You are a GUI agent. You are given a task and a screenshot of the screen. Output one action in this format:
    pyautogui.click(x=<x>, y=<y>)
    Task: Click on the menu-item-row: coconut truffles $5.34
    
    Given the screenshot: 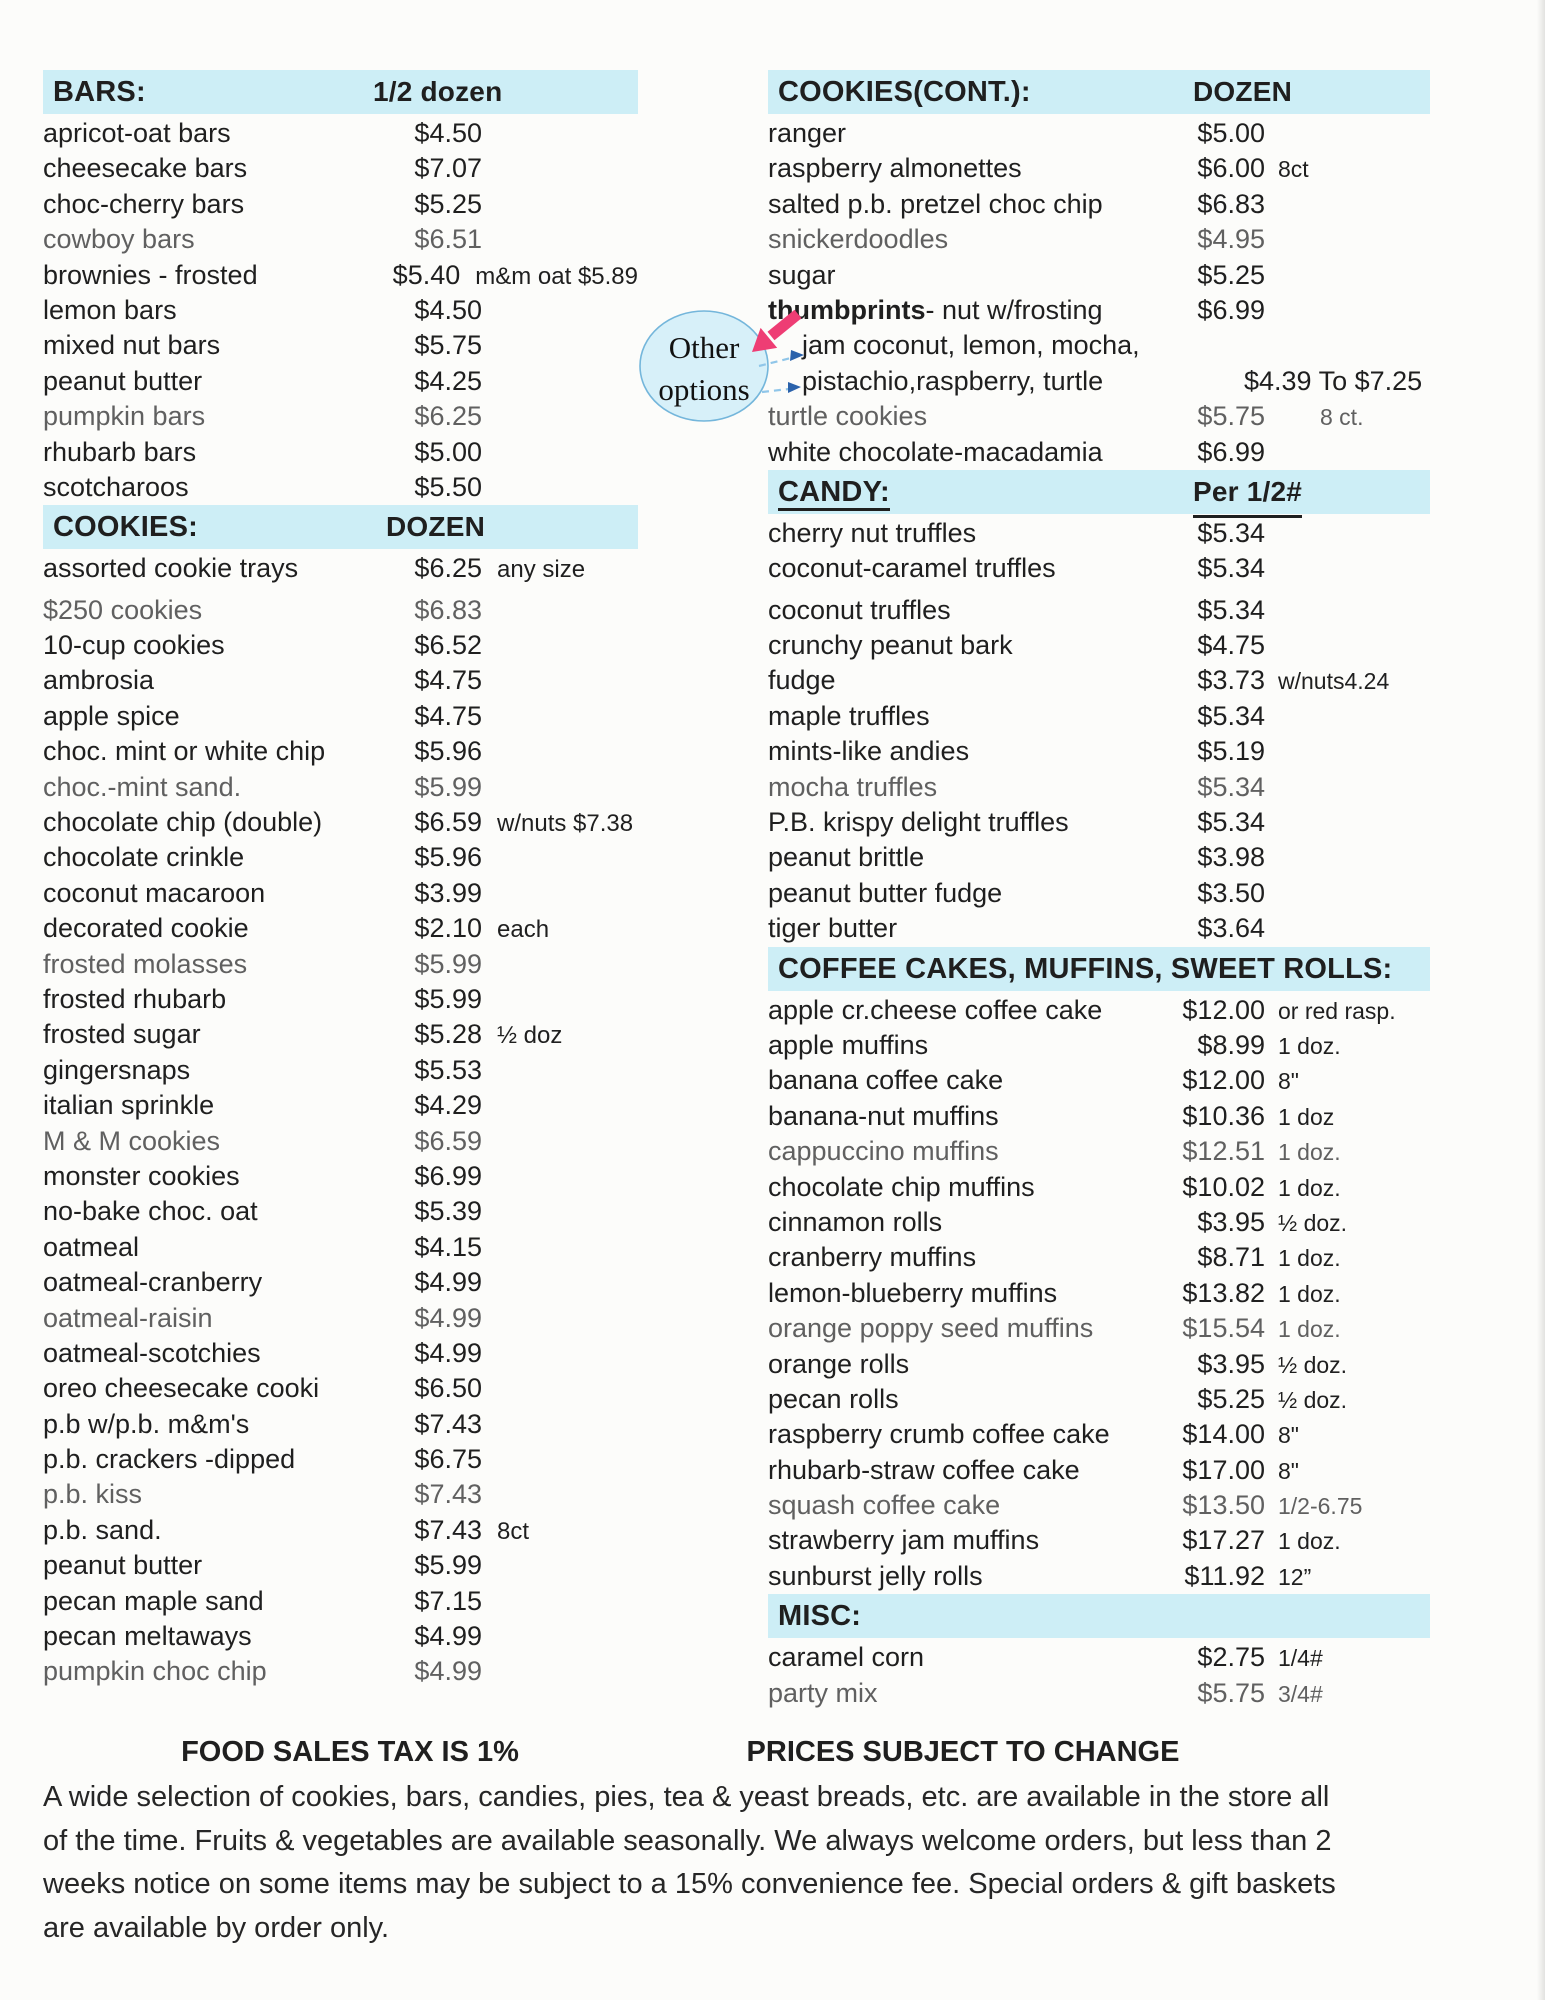 What is the action you would take?
    pyautogui.click(x=1099, y=610)
    